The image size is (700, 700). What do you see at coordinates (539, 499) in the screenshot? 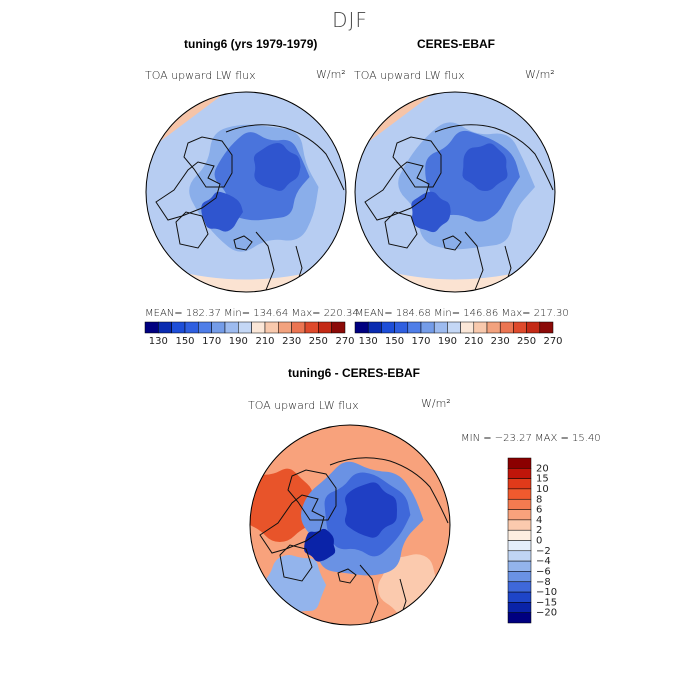
I see `colorbar-tick-label: 8` at bounding box center [539, 499].